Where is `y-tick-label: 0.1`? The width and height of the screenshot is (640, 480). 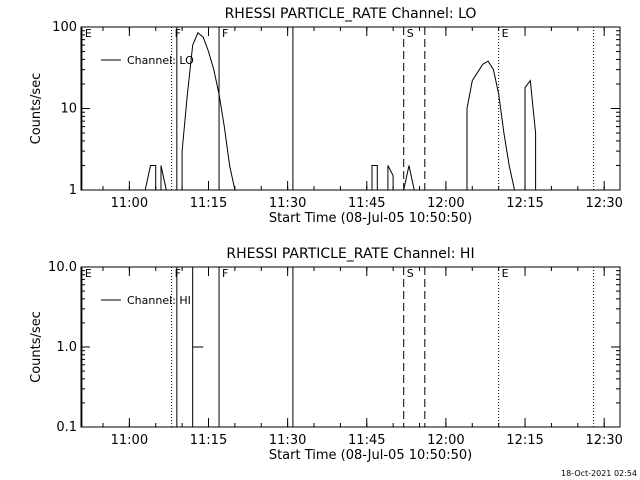
y-tick-label: 0.1 is located at coordinates (66, 427).